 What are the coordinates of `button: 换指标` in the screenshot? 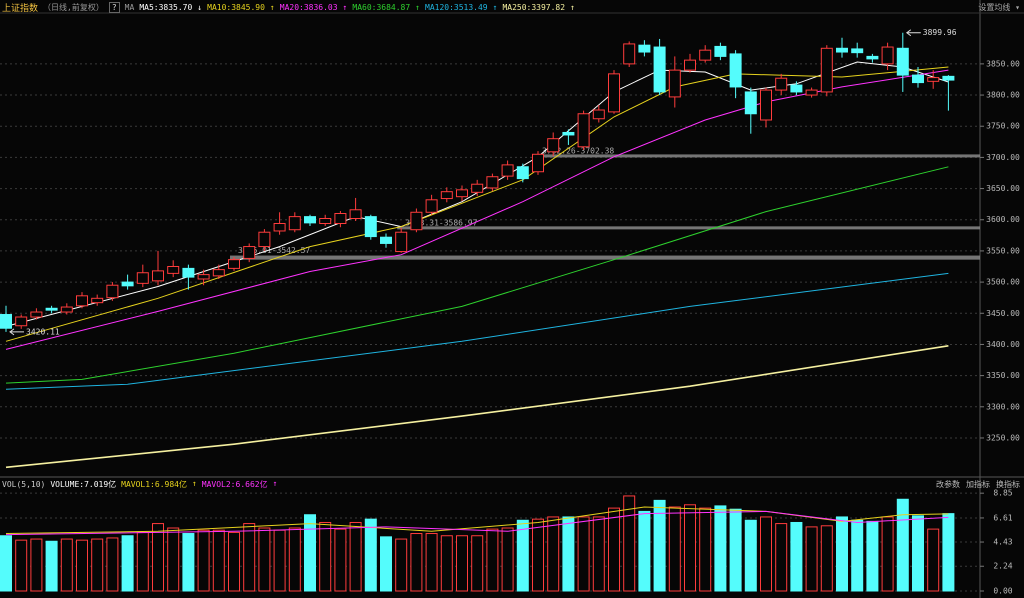 It's located at (1008, 484).